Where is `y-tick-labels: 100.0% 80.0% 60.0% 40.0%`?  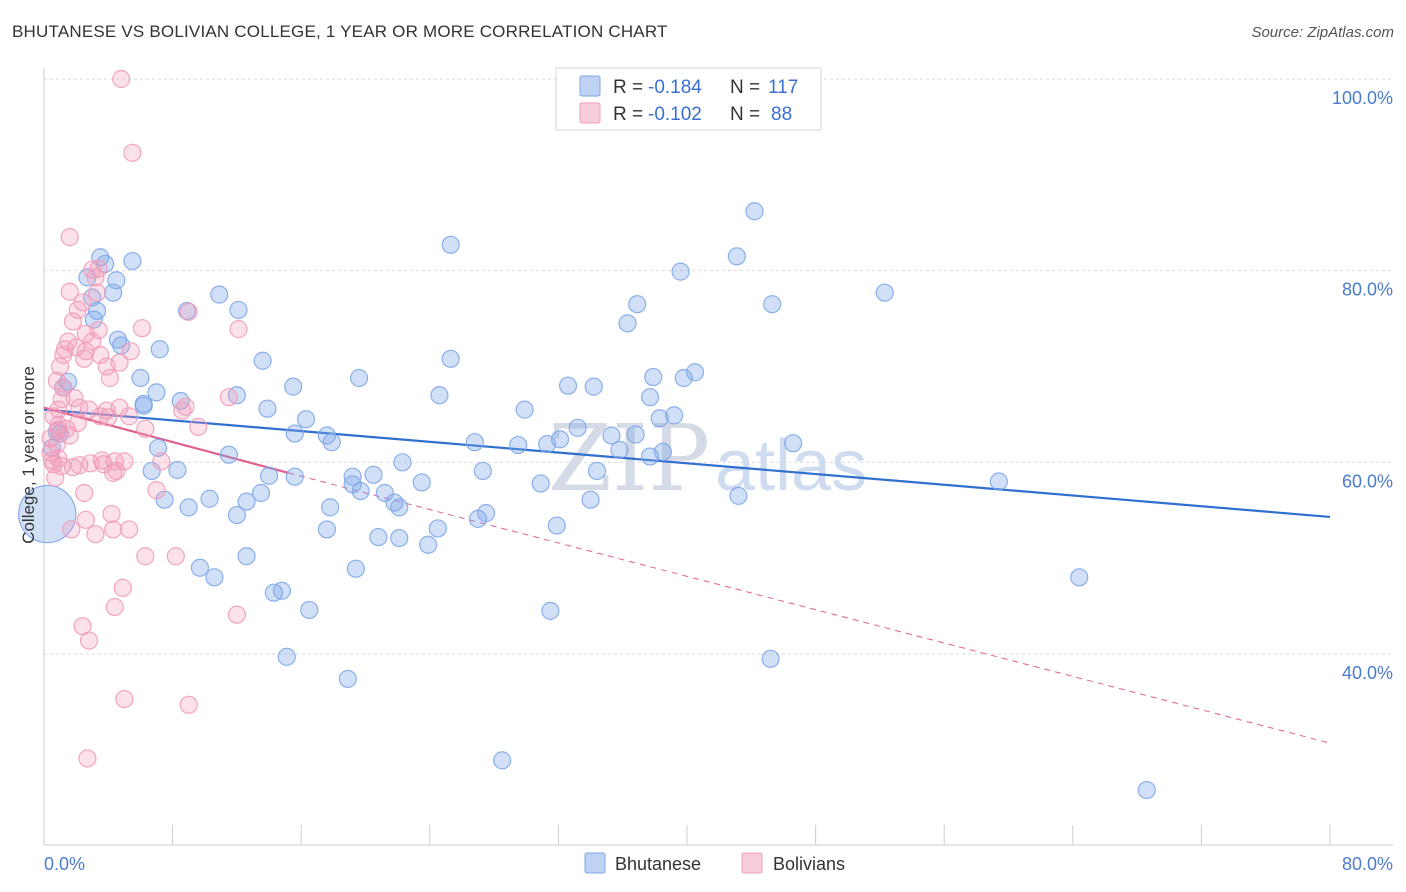
y-tick-labels: 100.0% 80.0% 60.0% 40.0% is located at coordinates (1362, 385).